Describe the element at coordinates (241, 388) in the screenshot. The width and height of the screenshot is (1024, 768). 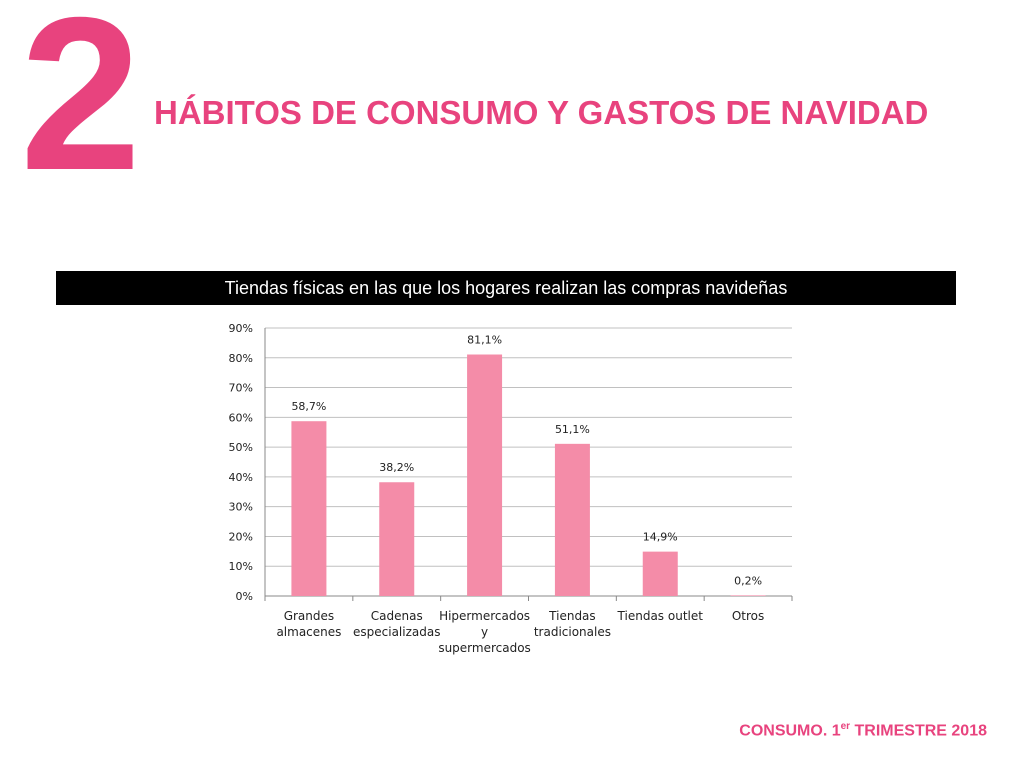
I see `y-tick-label: 70%` at that location.